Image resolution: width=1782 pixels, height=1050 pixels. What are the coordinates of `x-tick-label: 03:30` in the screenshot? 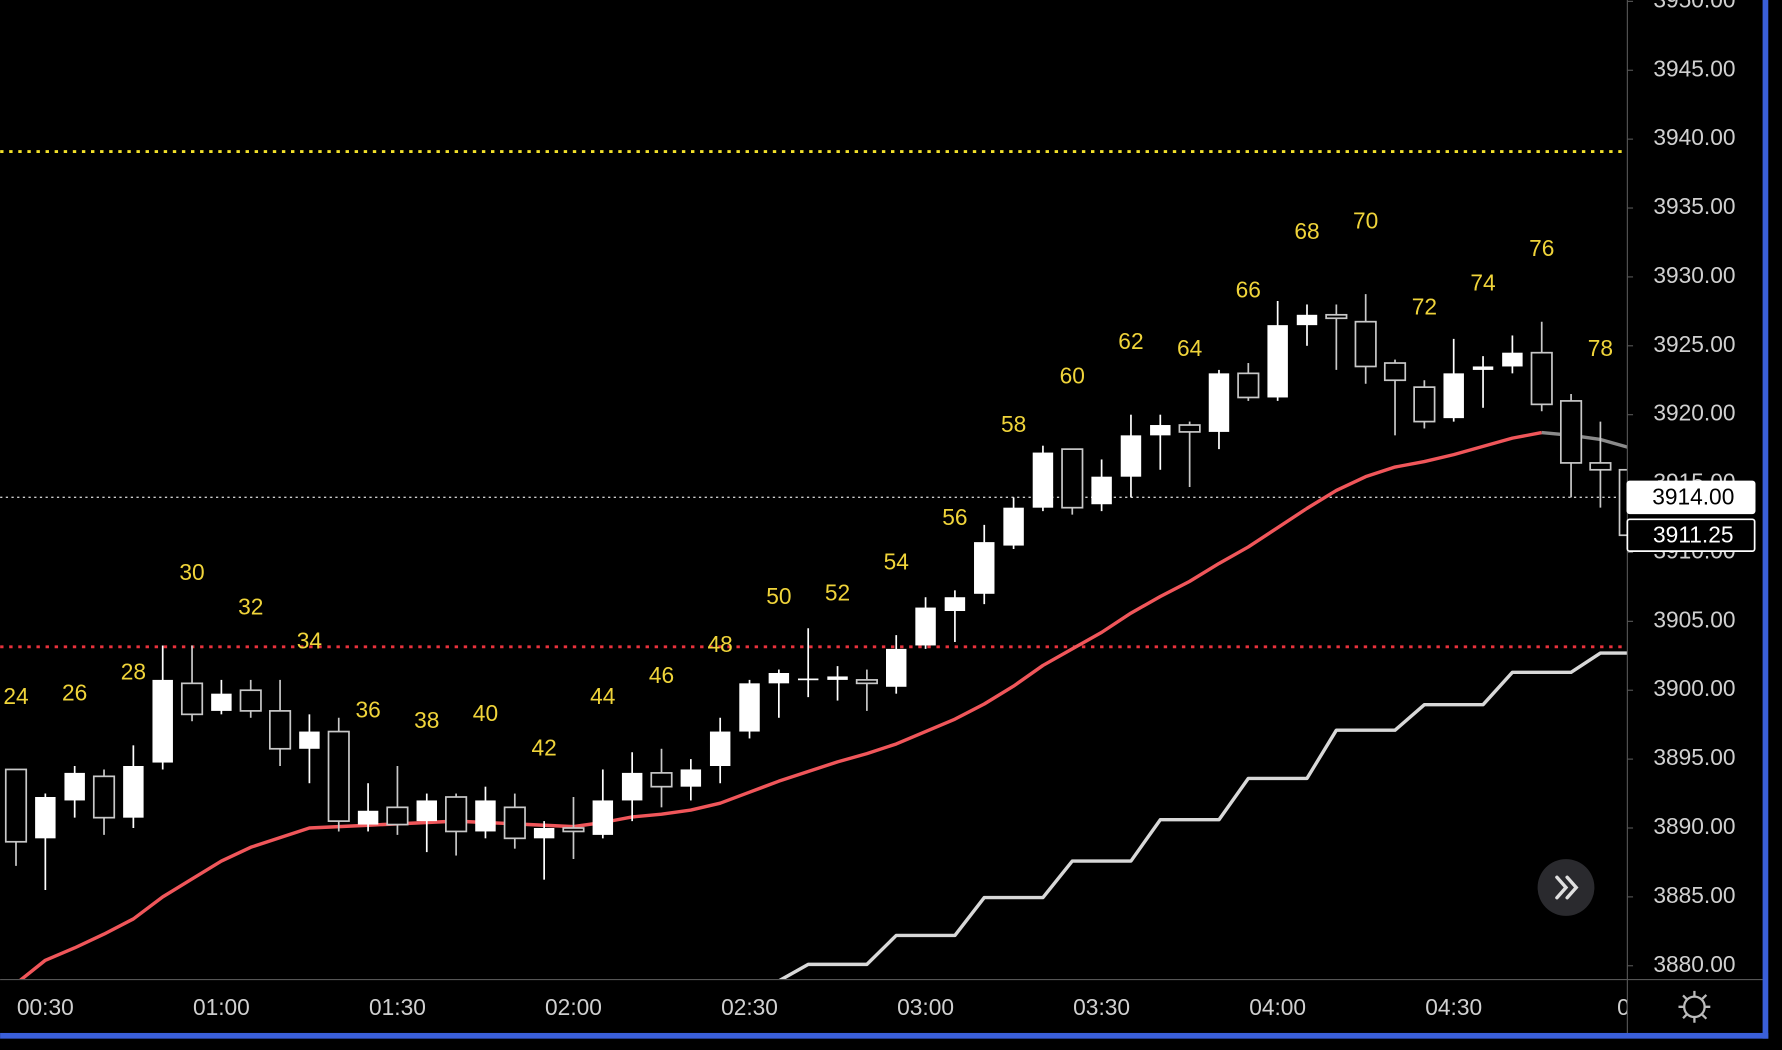 It's located at (1101, 1007).